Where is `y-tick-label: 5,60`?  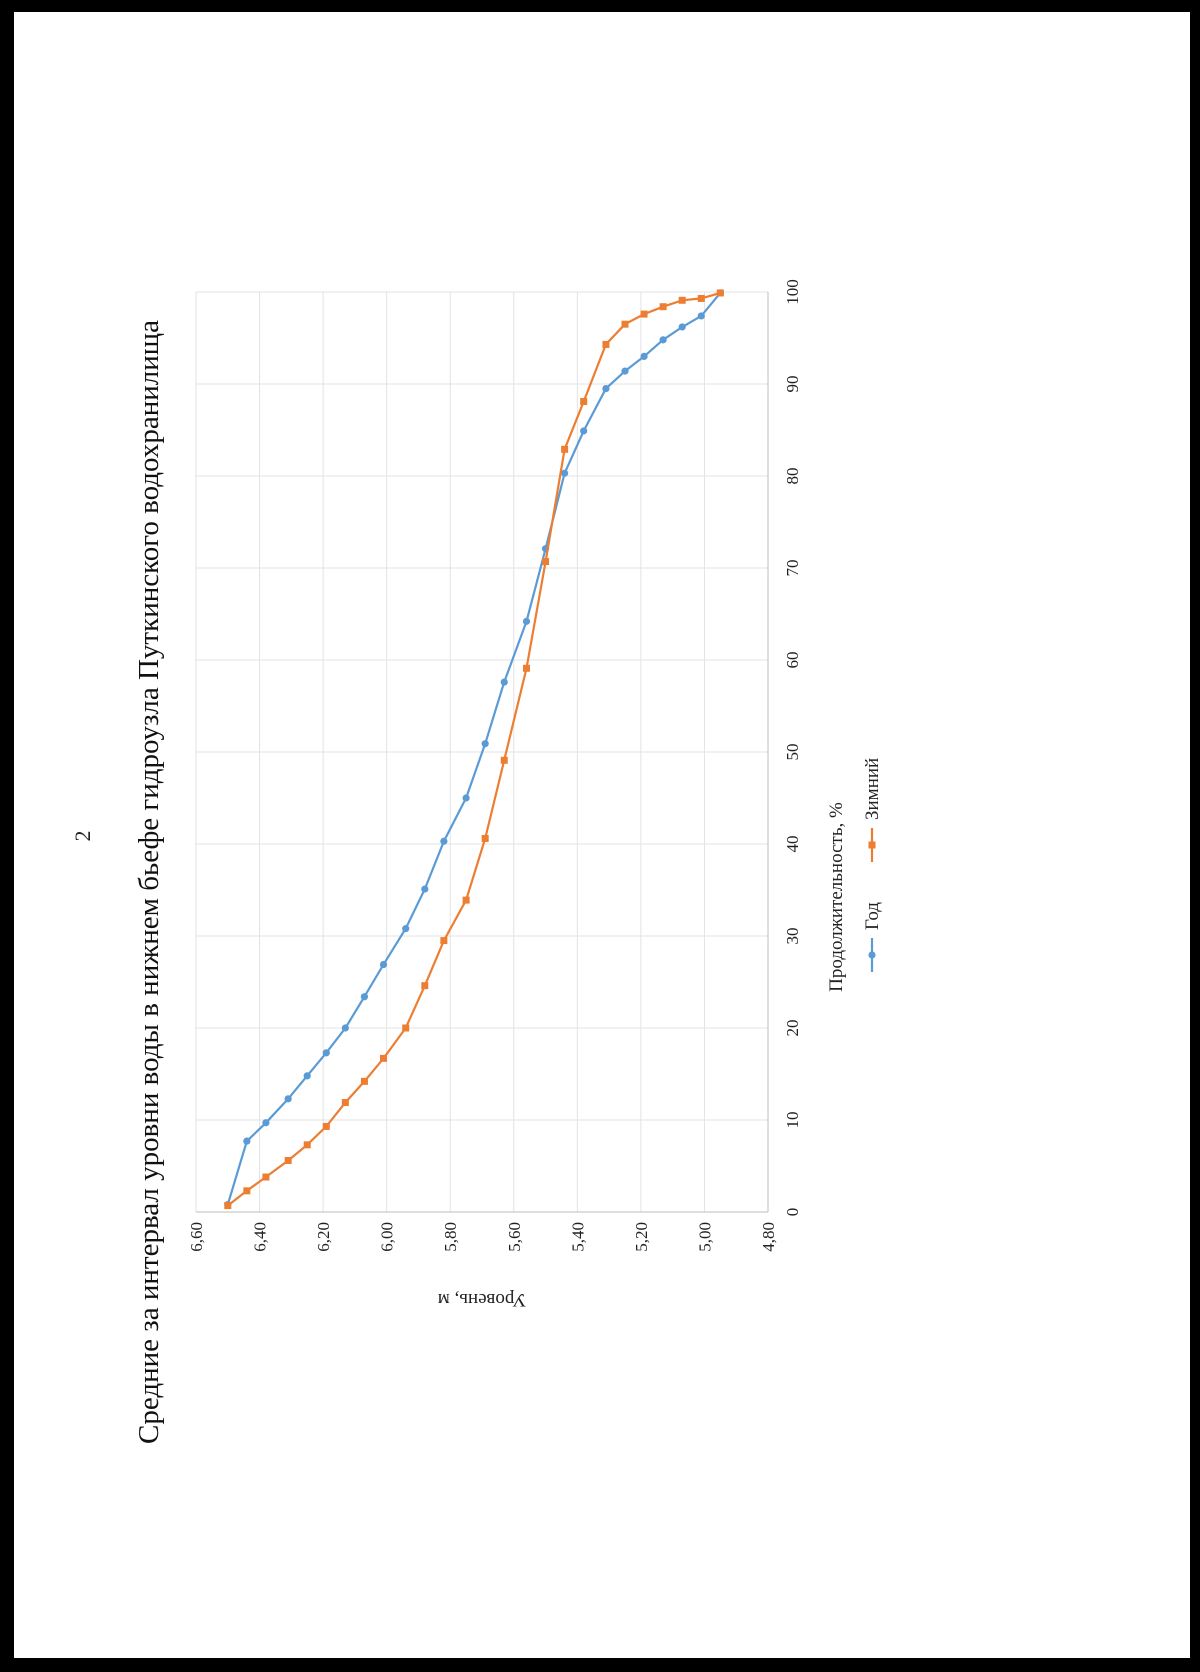 y-tick-label: 5,60 is located at coordinates (514, 1237).